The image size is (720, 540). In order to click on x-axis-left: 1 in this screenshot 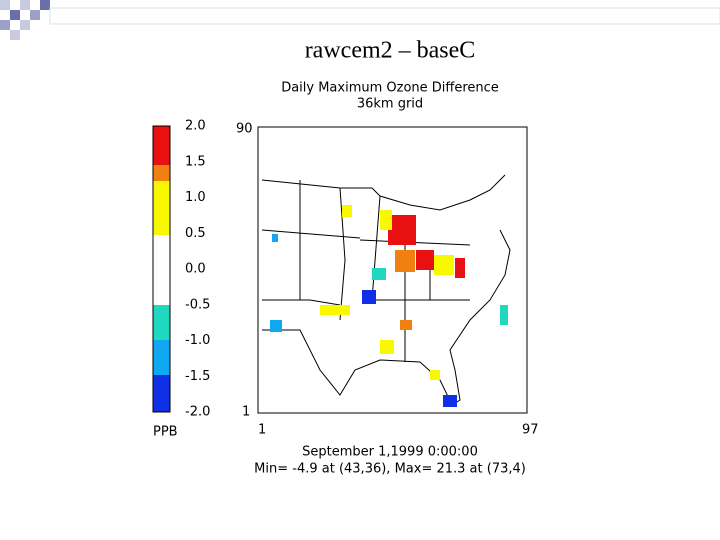, I will do `click(262, 430)`.